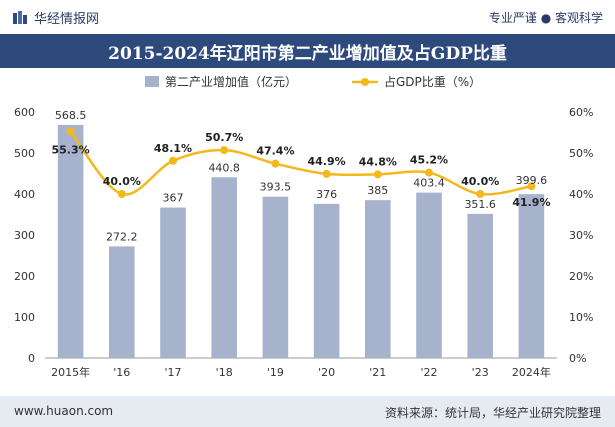 This screenshot has width=615, height=427. Describe the element at coordinates (532, 180) in the screenshot. I see `bar-value-label: 399.6` at that location.